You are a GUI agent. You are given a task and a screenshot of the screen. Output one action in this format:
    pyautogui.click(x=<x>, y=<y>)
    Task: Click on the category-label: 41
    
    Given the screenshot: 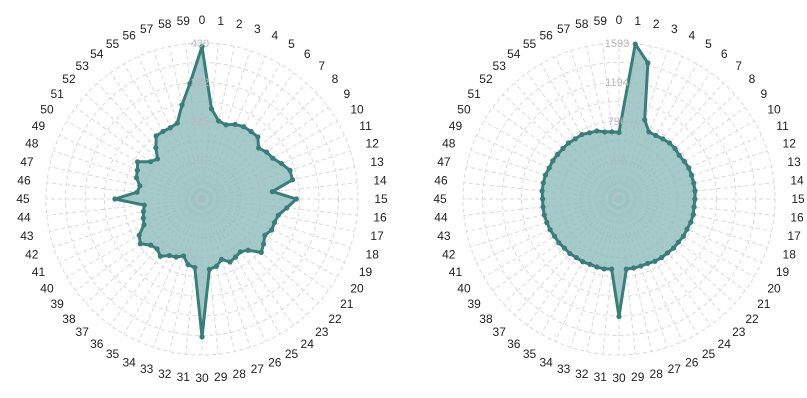 What is the action you would take?
    pyautogui.click(x=39, y=272)
    